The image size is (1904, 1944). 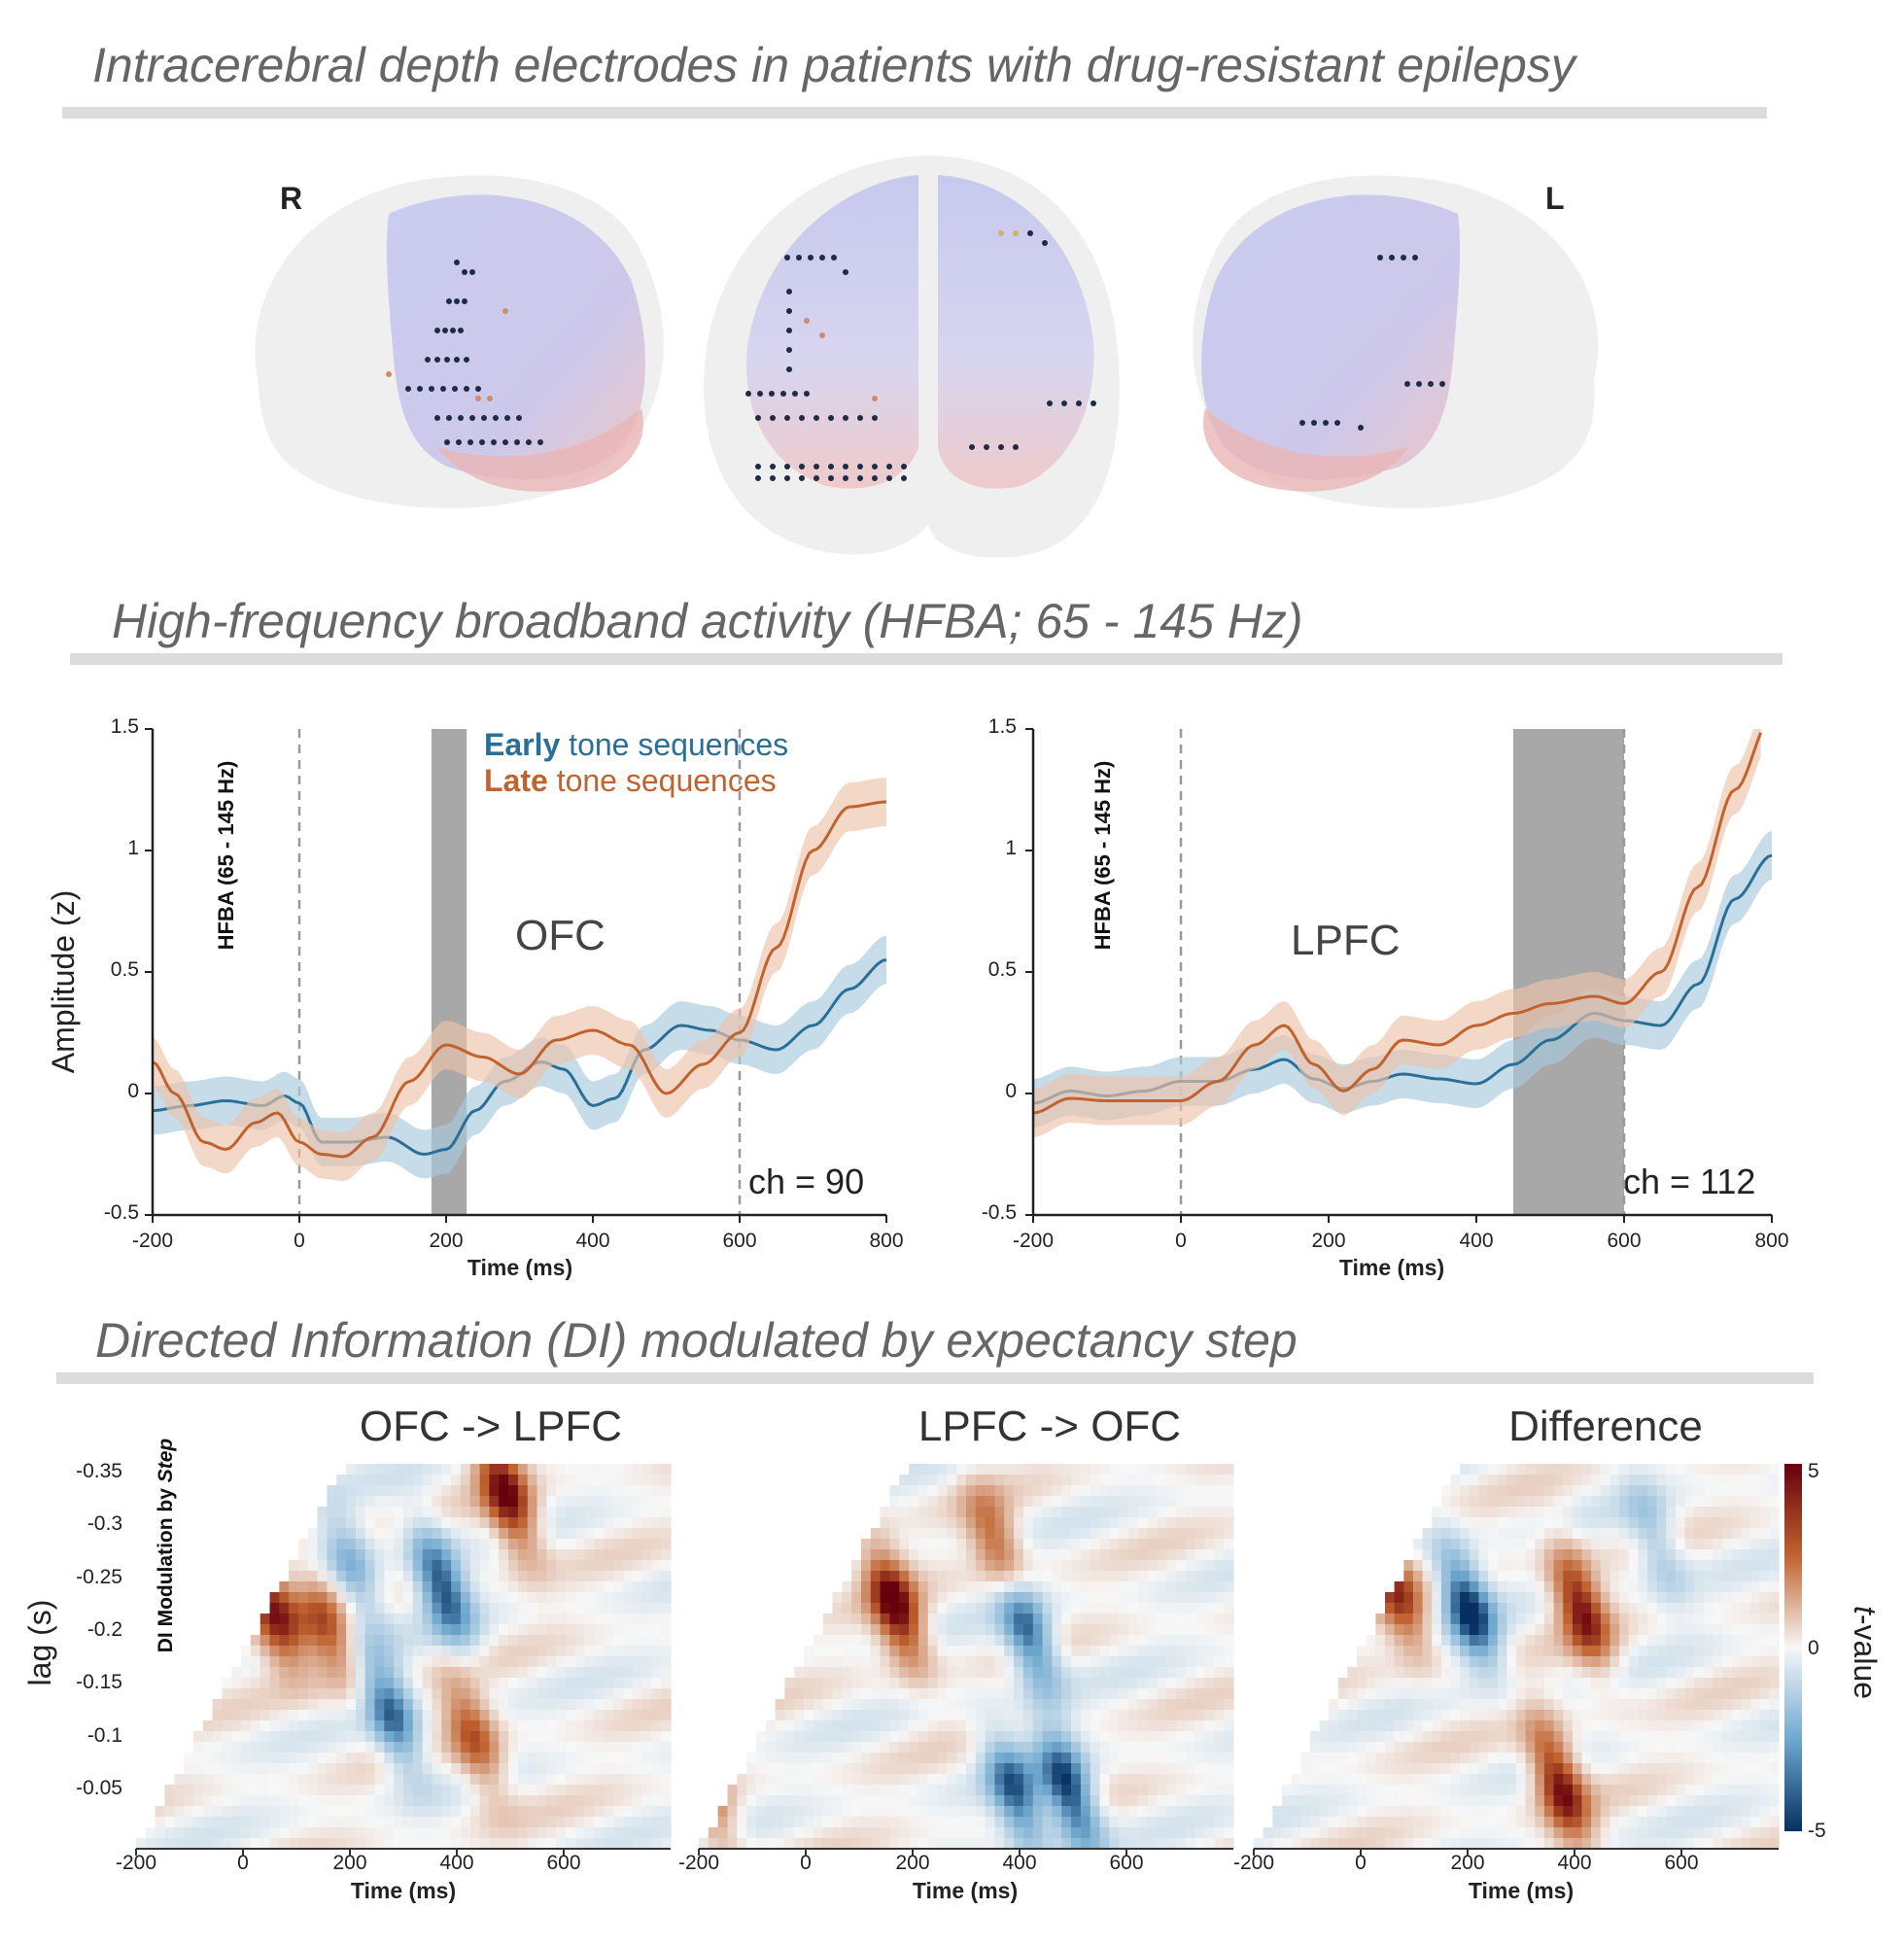 I want to click on di-title-lpfc-ofc: LPFC -> OFC, so click(x=1049, y=1426).